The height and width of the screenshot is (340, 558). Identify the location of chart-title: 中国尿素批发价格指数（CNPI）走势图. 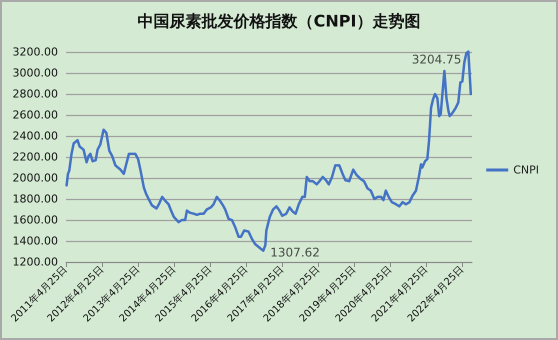
(279, 21).